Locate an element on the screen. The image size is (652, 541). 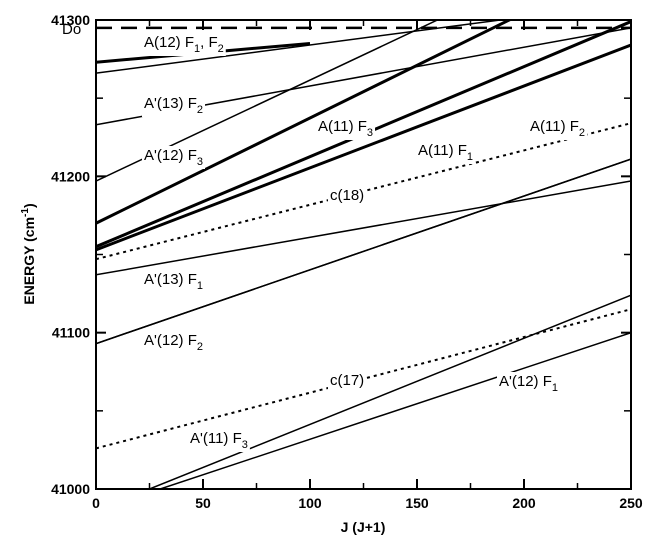
y-axis-title-end: ) is located at coordinates (29, 205).